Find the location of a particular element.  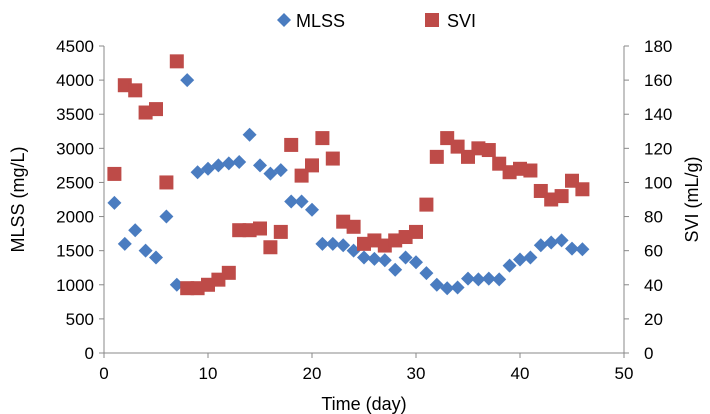

y-tick-label: 500 is located at coordinates (80, 319).